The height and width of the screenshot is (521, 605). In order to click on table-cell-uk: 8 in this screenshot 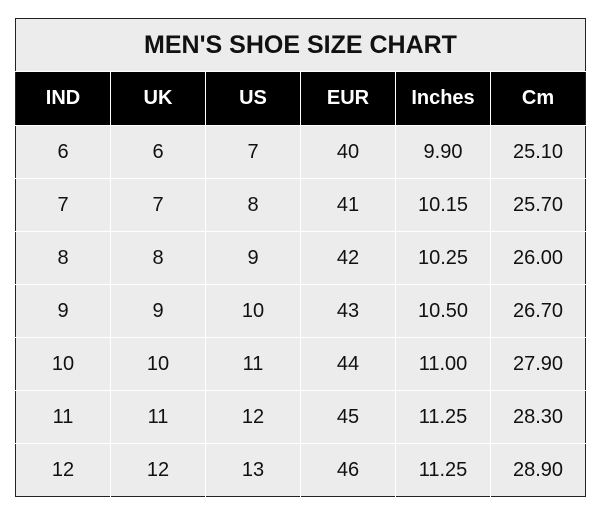, I will do `click(158, 258)`.